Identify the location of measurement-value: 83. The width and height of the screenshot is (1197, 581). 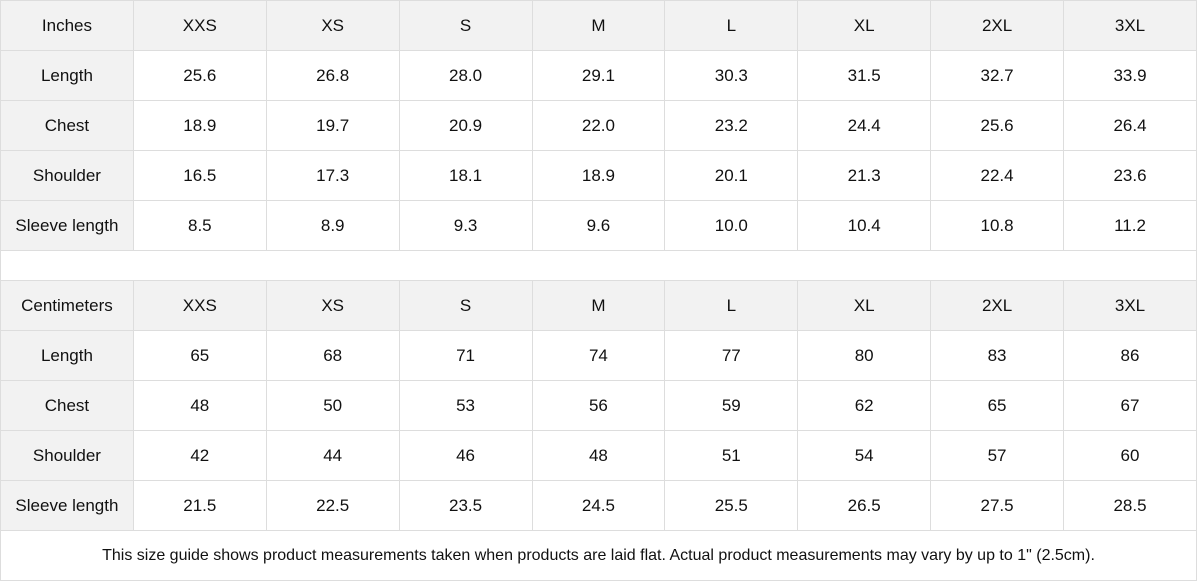
(997, 355).